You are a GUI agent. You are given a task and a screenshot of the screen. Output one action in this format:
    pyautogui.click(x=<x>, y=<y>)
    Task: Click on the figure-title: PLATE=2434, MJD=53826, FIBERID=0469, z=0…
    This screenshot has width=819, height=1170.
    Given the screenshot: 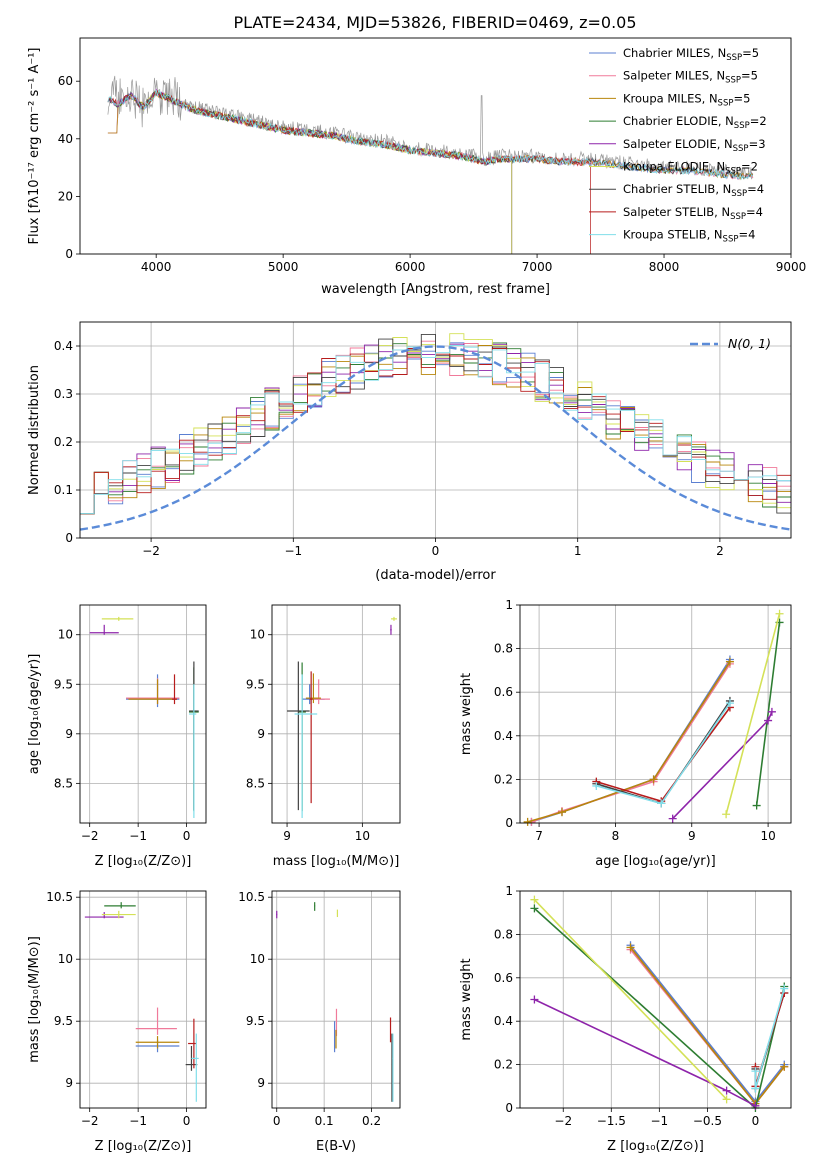 What is the action you would take?
    pyautogui.click(x=434, y=22)
    